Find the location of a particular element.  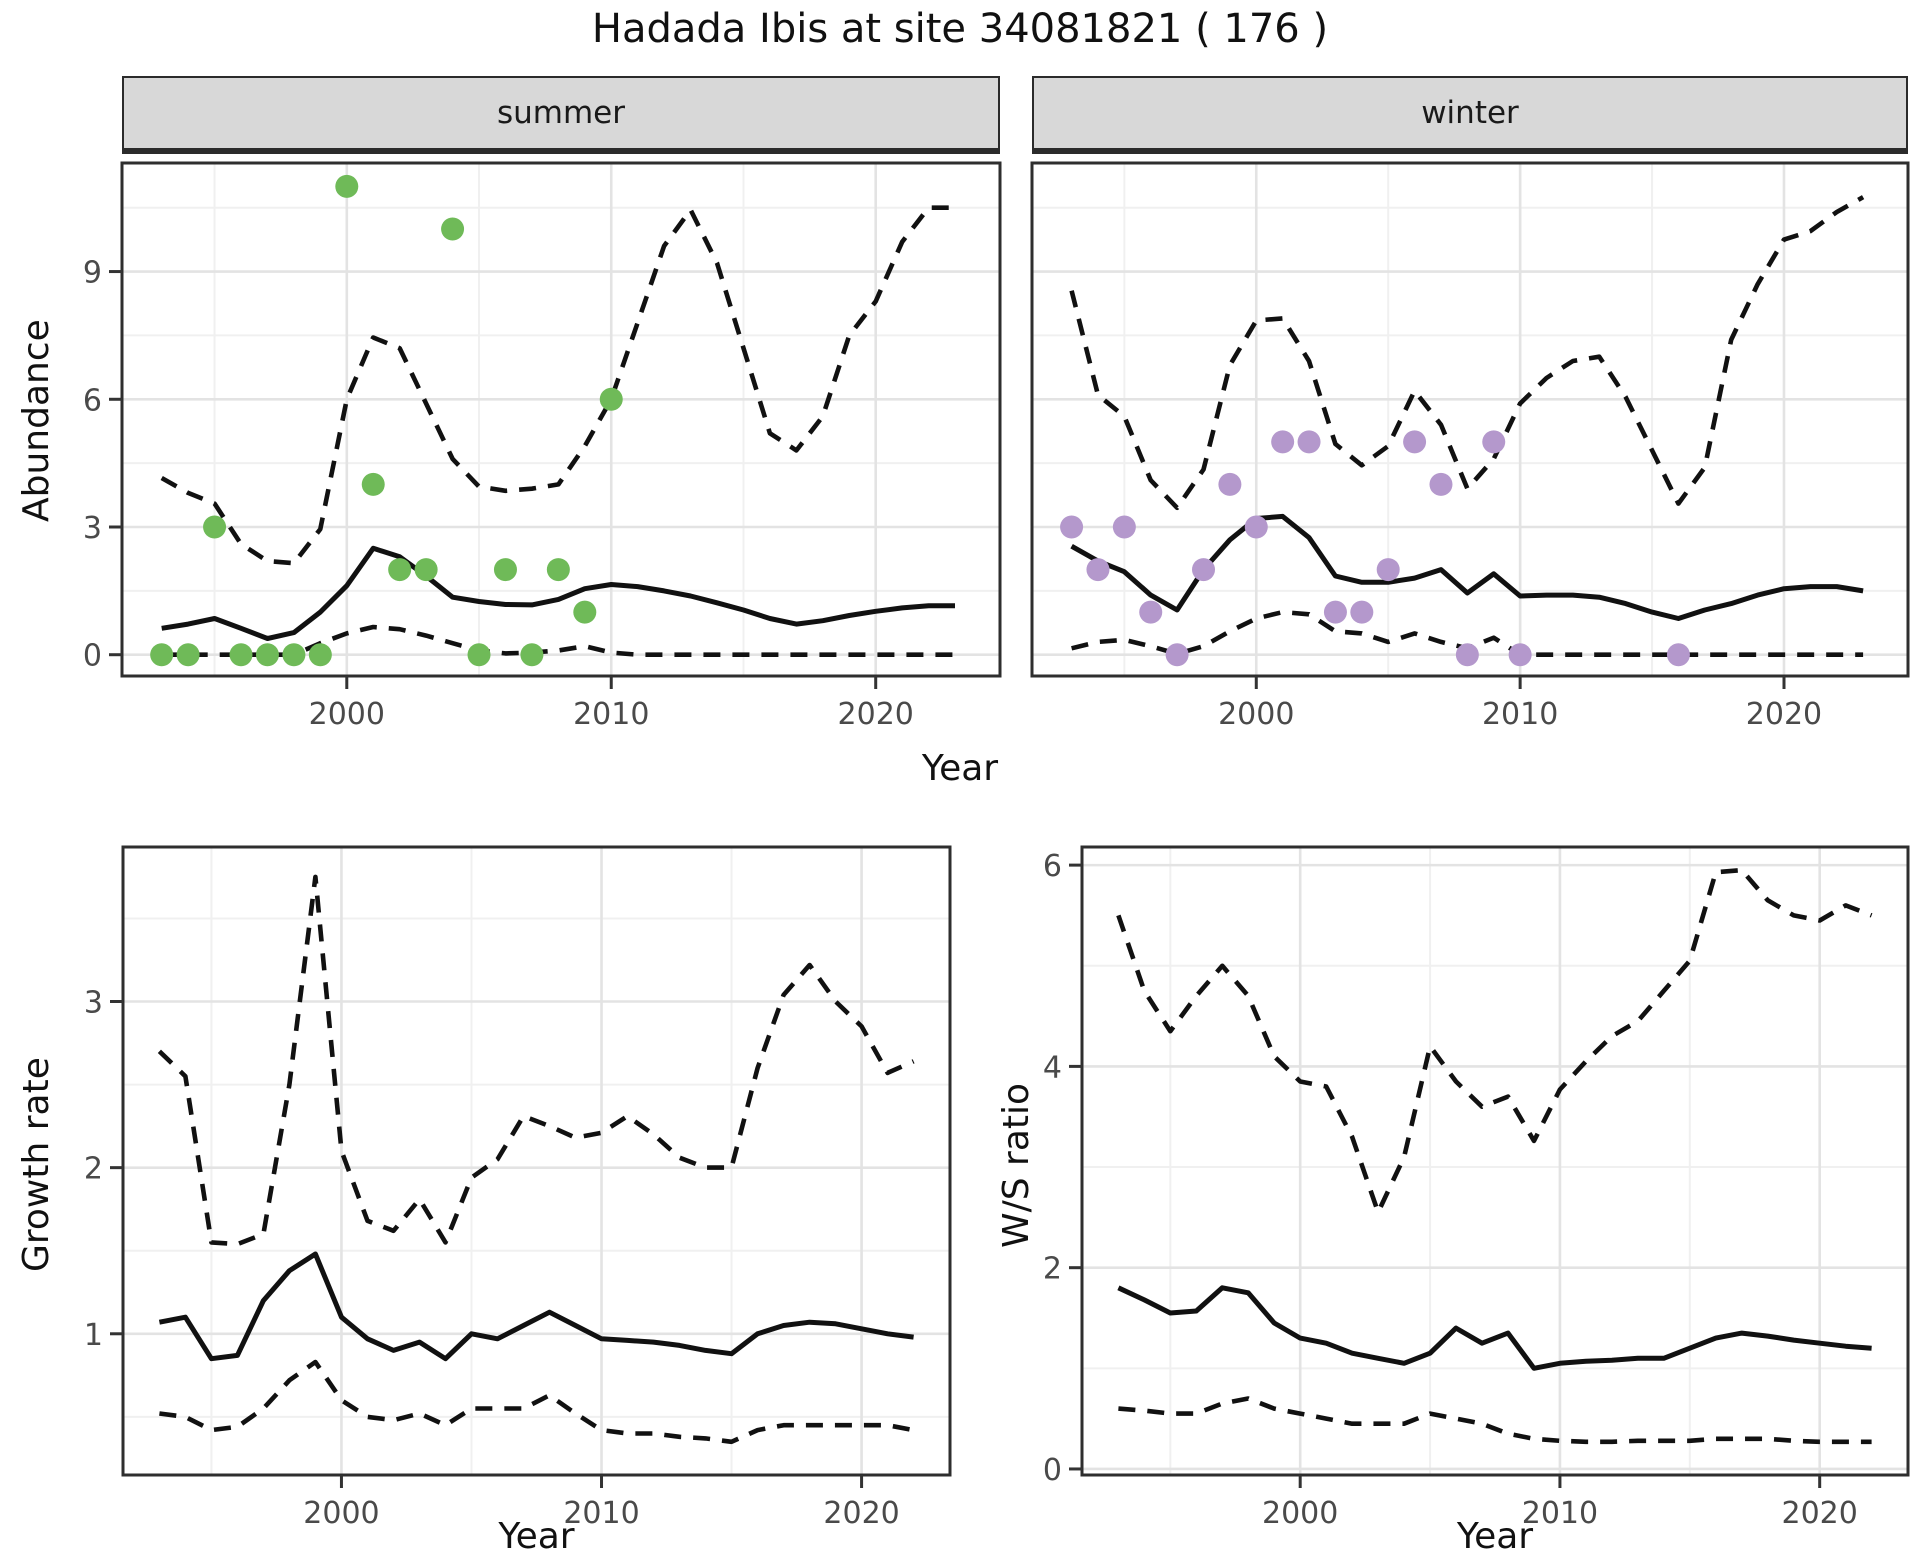

year-axis-label-bottom-right: Year is located at coordinates (1495, 1536).